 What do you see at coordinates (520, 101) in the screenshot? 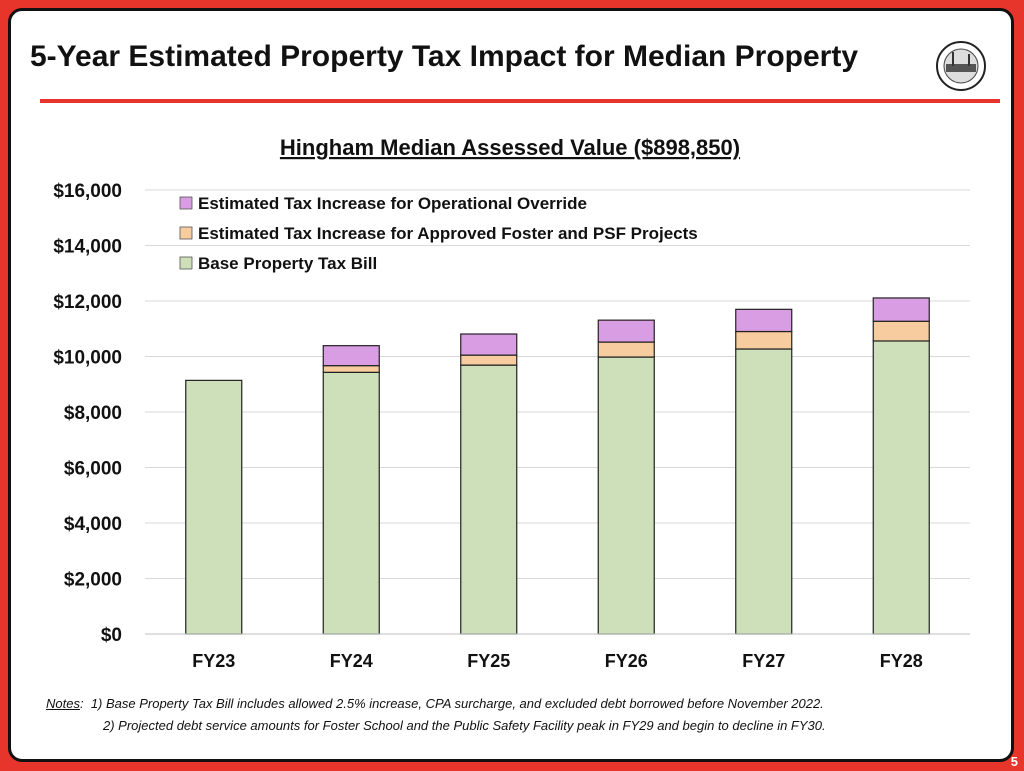
I see `title-divider` at bounding box center [520, 101].